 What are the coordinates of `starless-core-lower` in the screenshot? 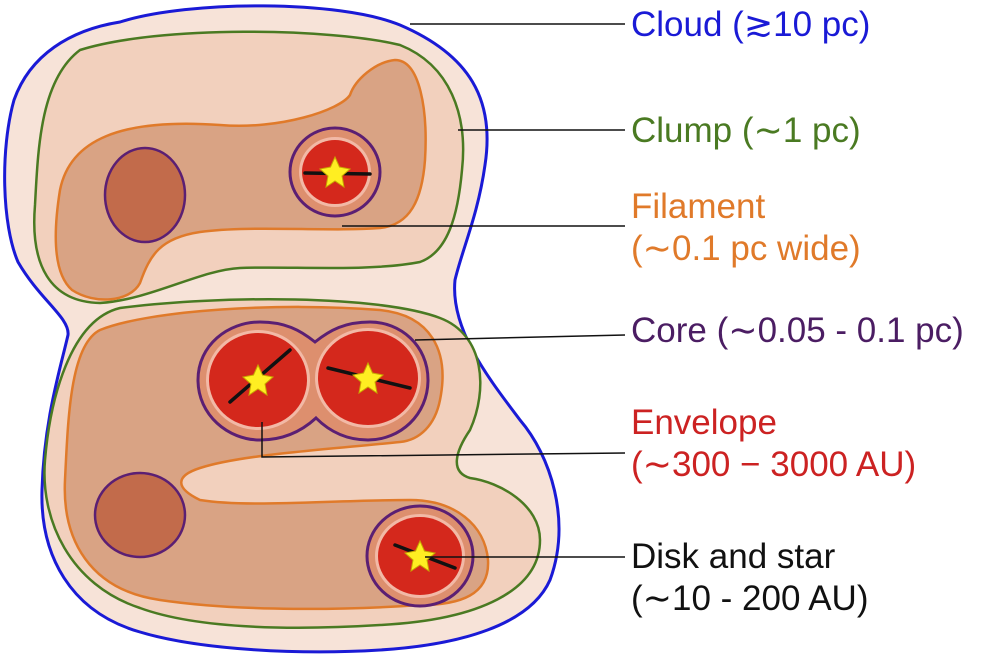 It's located at (140, 515).